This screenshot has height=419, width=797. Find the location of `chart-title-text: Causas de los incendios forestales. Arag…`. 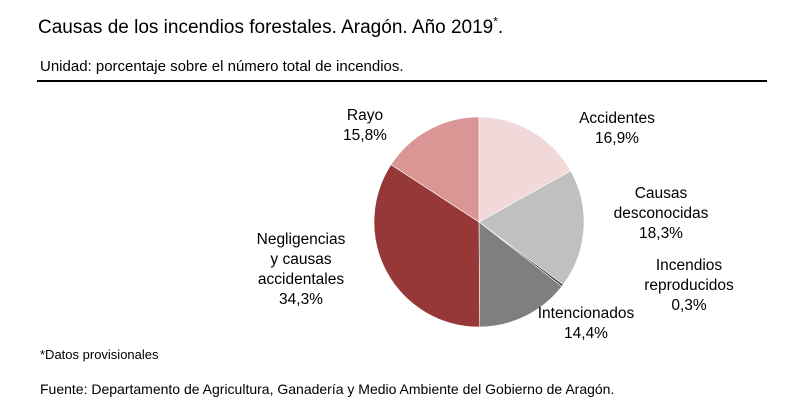

chart-title-text: Causas de los incendios forestales. Arag… is located at coordinates (266, 27).